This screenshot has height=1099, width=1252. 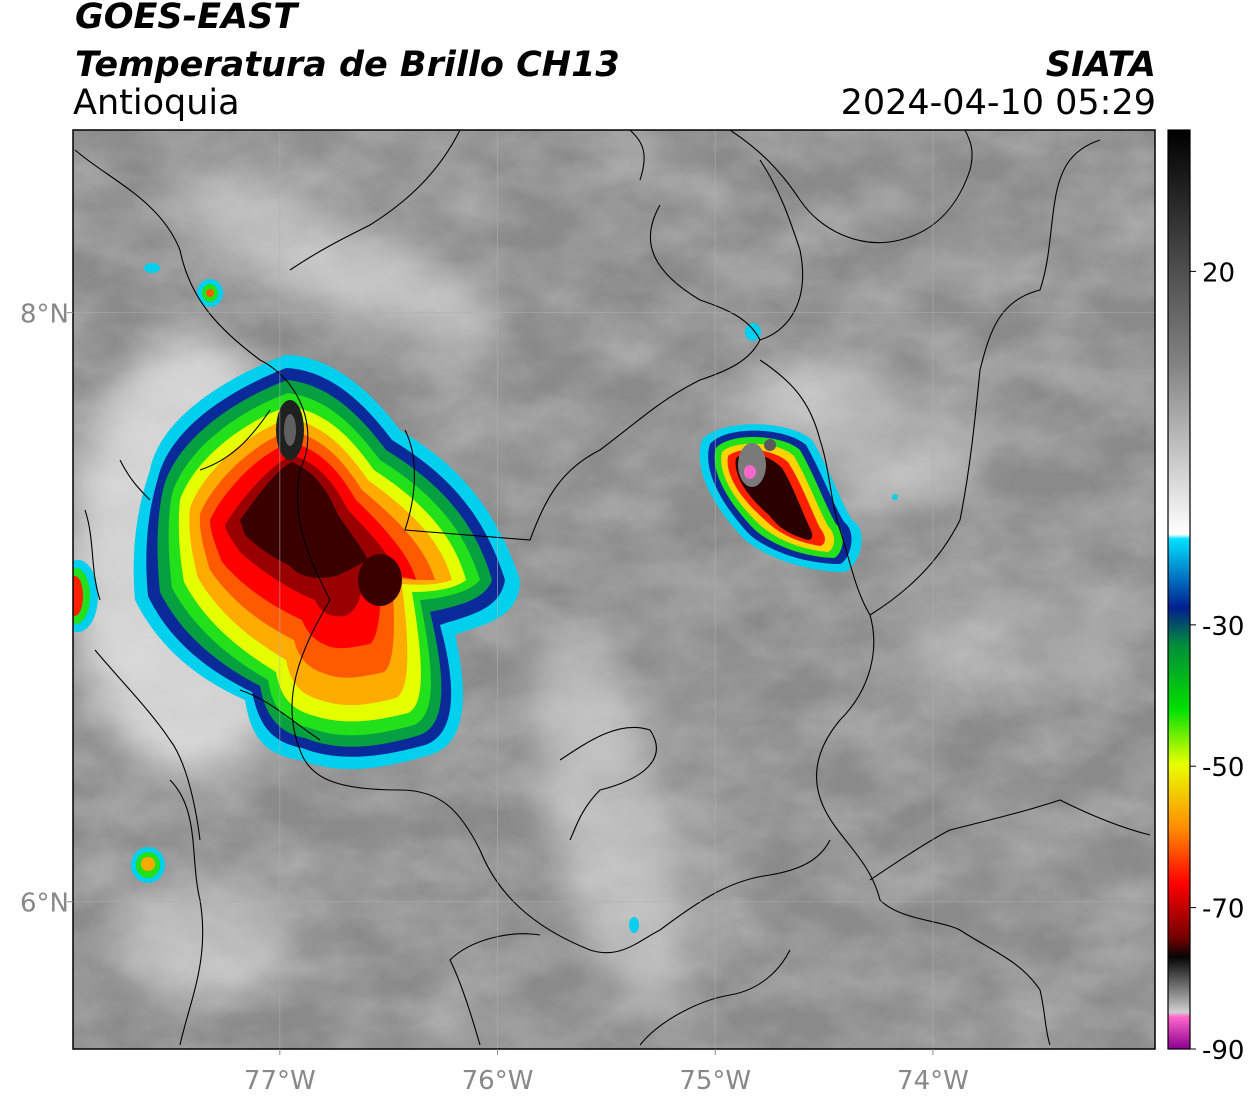 What do you see at coordinates (1223, 910) in the screenshot?
I see `colorbar-tick-label: -70` at bounding box center [1223, 910].